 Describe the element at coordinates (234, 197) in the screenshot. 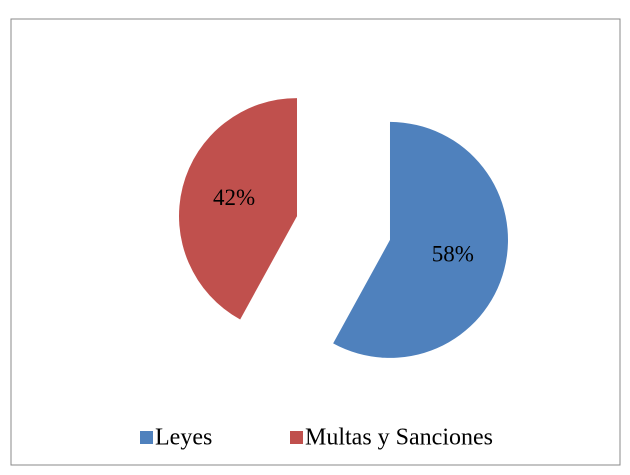

I see `data-label: 42%` at that location.